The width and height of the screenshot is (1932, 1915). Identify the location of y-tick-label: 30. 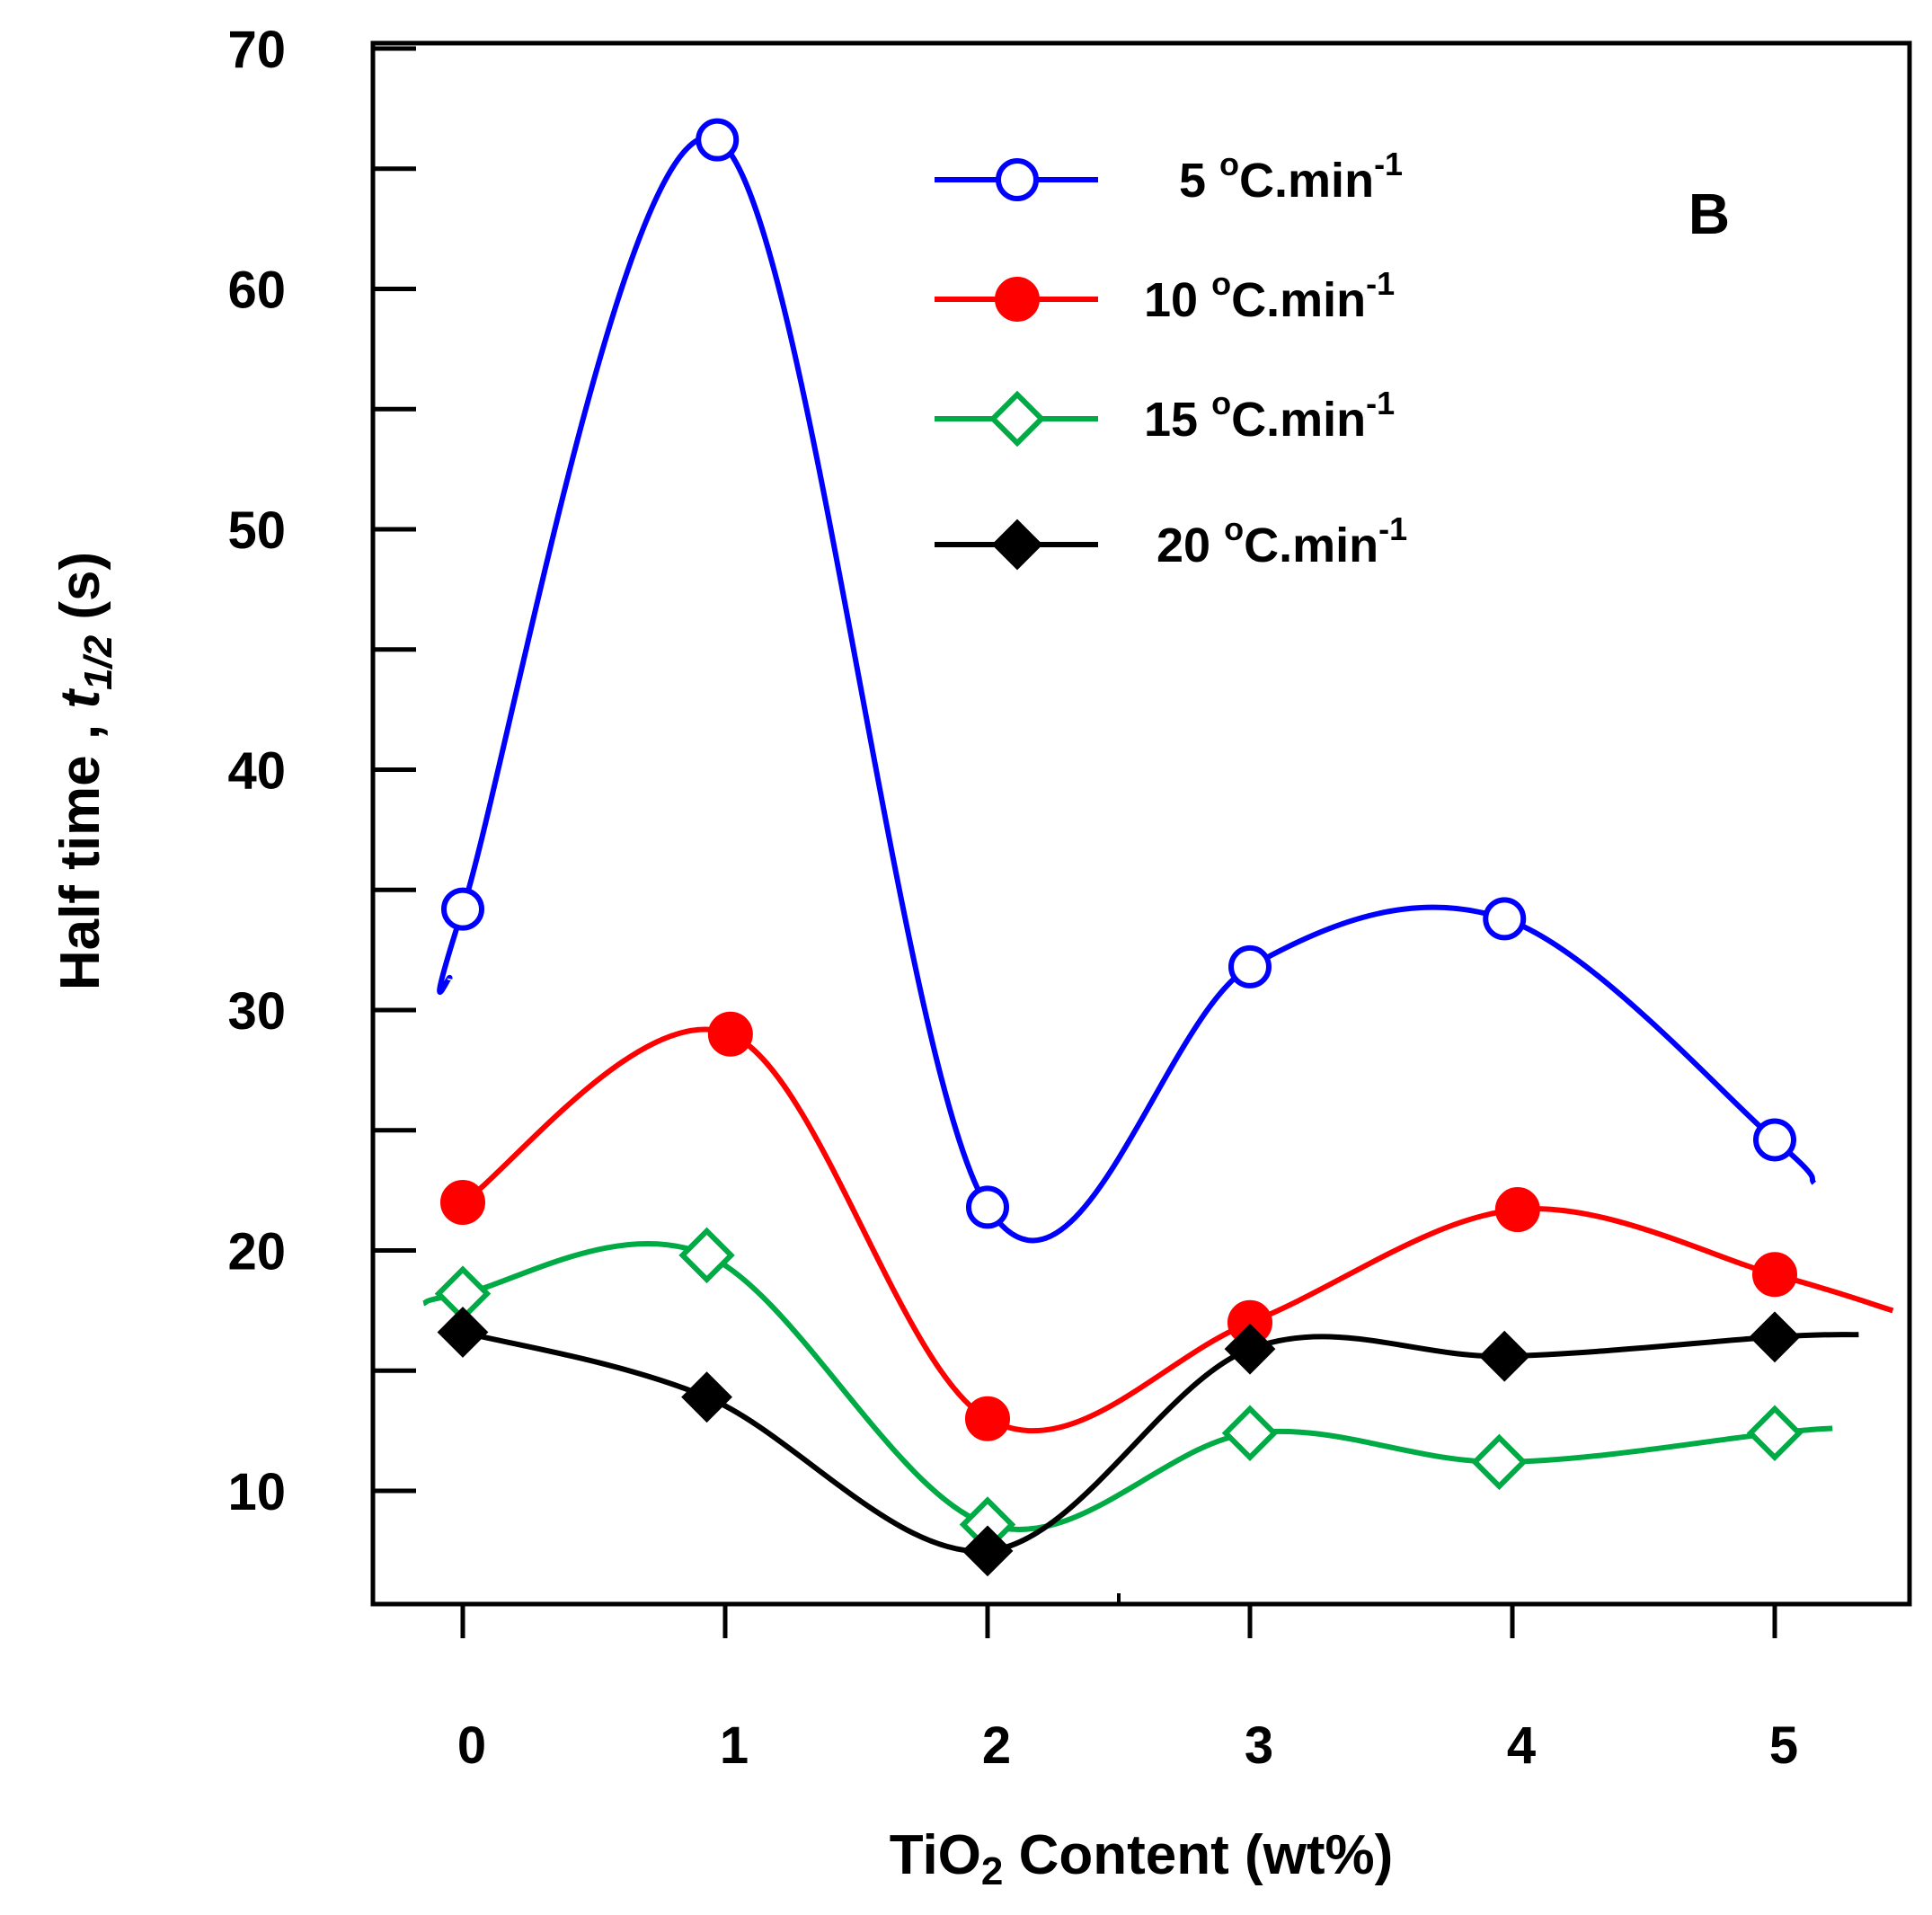
(256, 1011).